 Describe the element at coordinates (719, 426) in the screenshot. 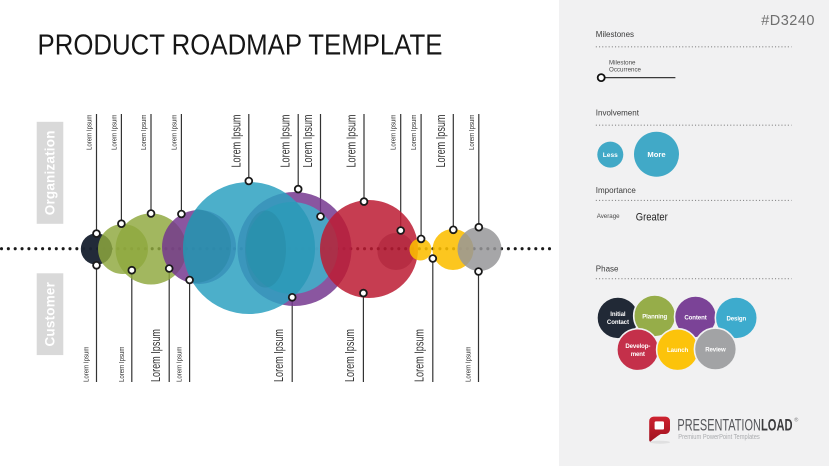

I see `svg-text: PRESENTATION` at that location.